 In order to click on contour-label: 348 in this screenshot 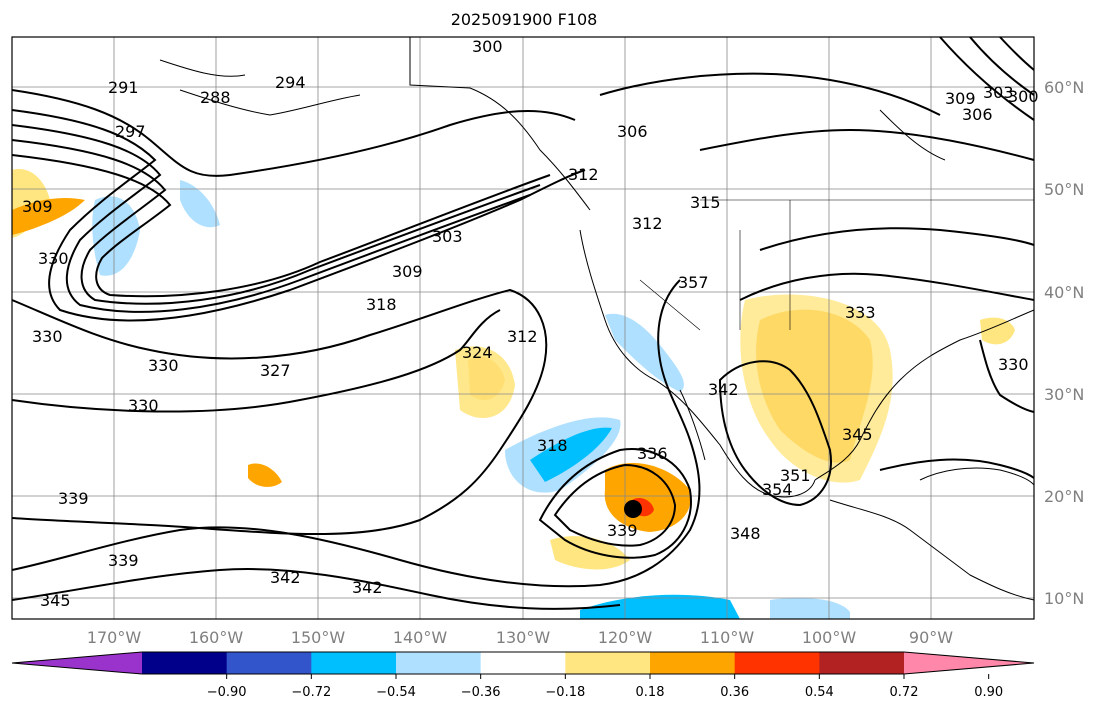, I will do `click(745, 533)`.